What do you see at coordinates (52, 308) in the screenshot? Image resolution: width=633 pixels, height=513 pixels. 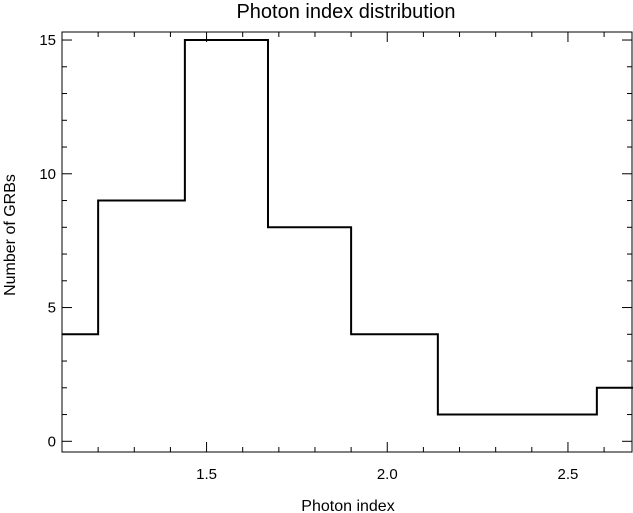 I see `y-tick-label: 5` at bounding box center [52, 308].